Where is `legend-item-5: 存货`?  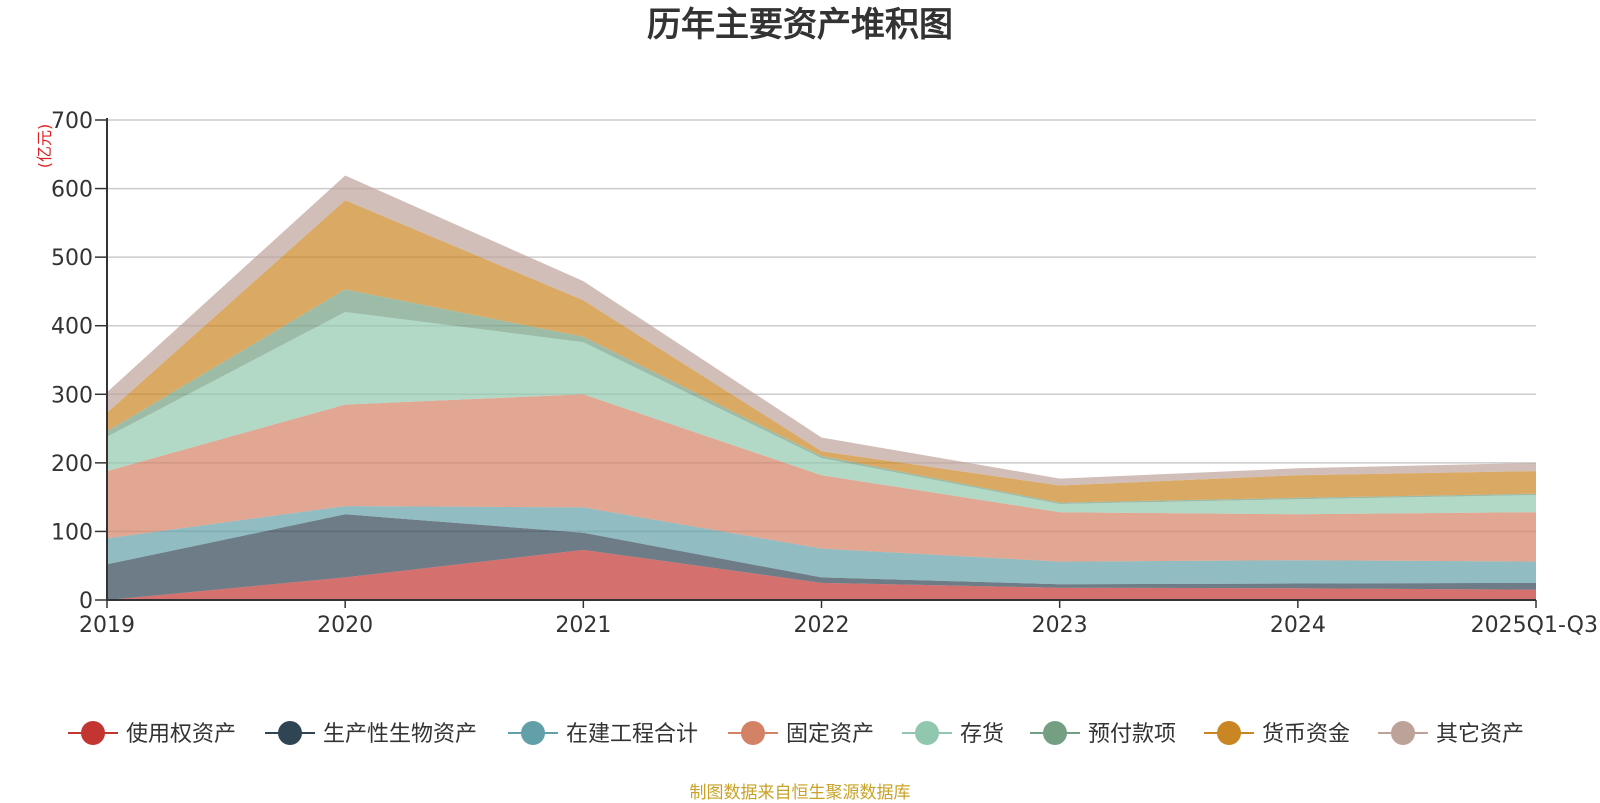 legend-item-5: 存货 is located at coordinates (953, 734).